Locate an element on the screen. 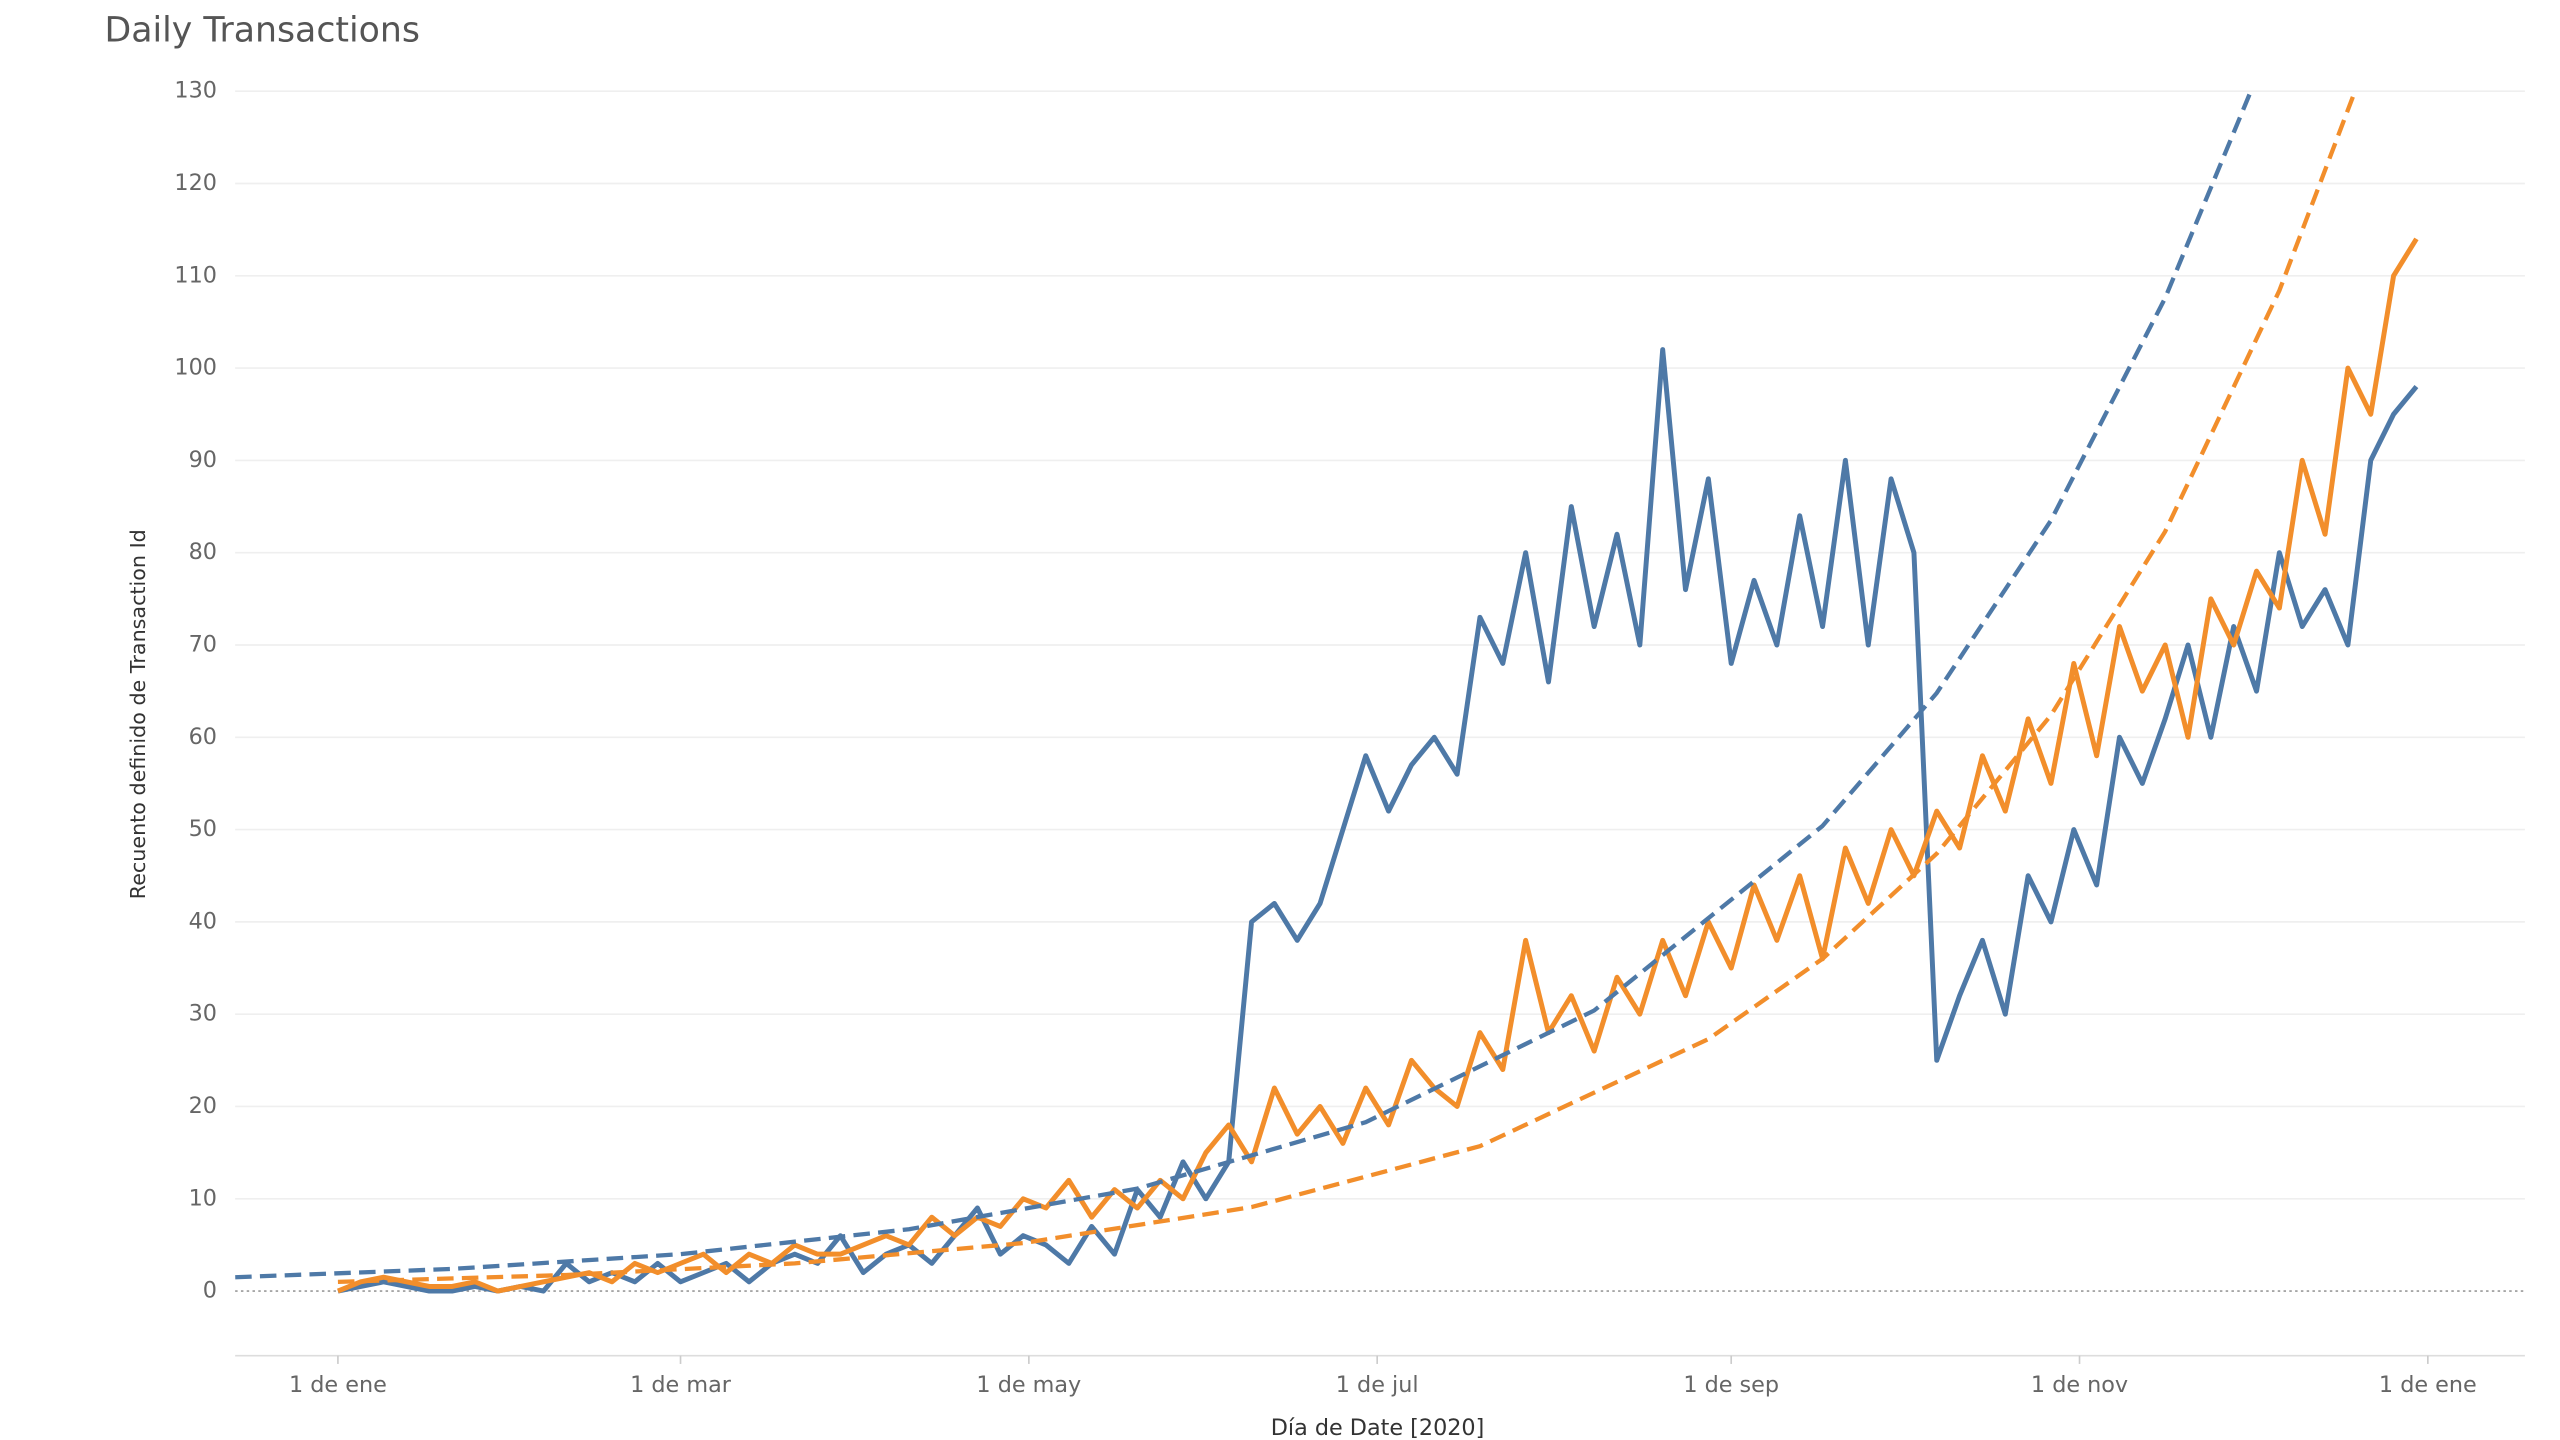 This screenshot has width=2560, height=1440. x-tick-label: 1 de sep is located at coordinates (1731, 1385).